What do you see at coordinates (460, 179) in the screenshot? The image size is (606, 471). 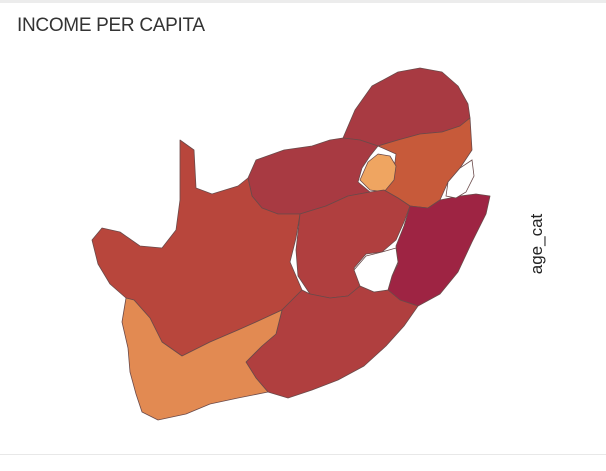 I see `region-swaziland` at bounding box center [460, 179].